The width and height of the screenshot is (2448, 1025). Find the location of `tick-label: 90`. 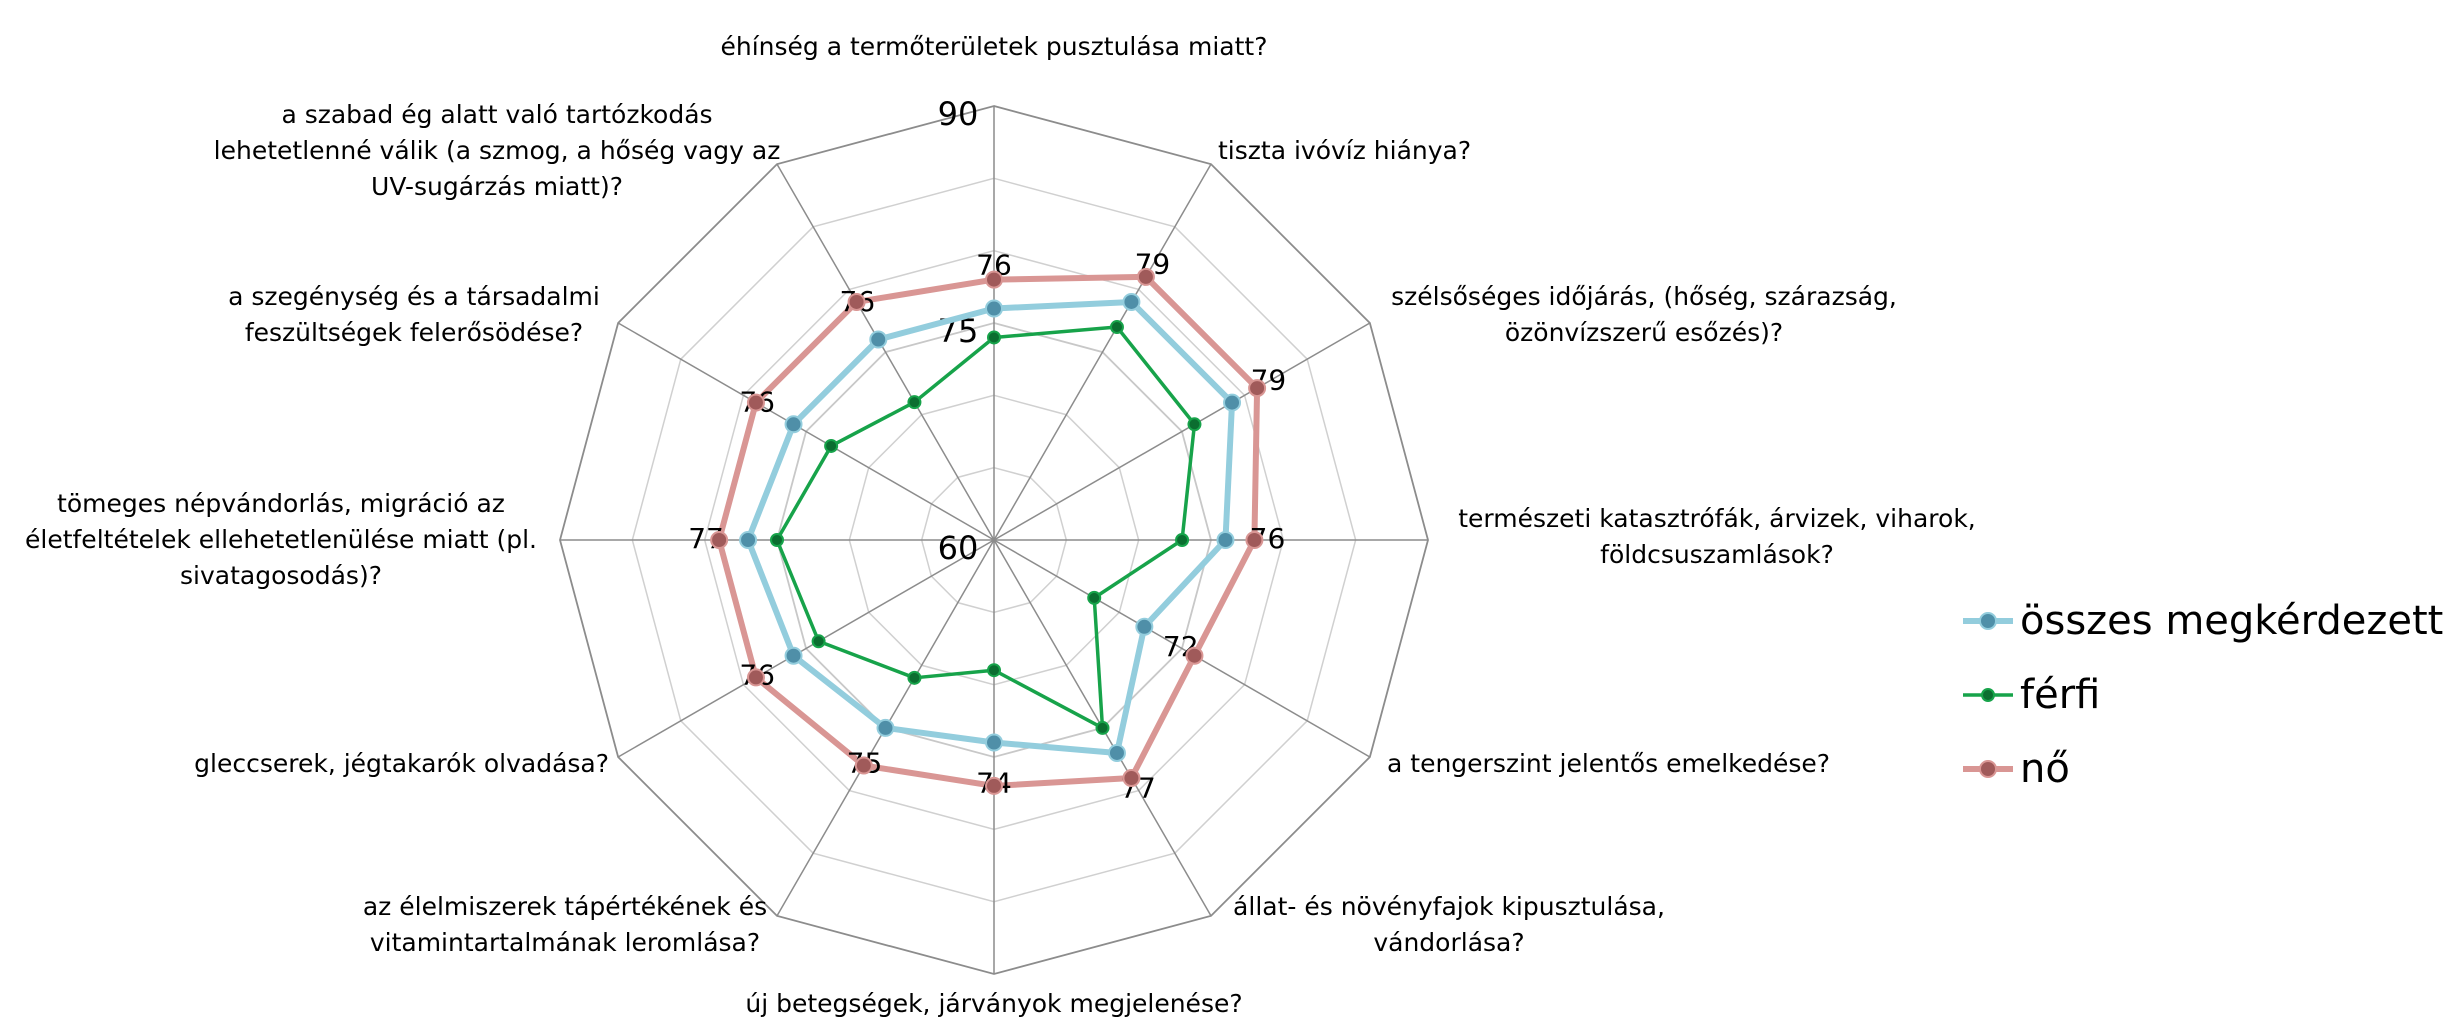

tick-label: 90 is located at coordinates (958, 114).